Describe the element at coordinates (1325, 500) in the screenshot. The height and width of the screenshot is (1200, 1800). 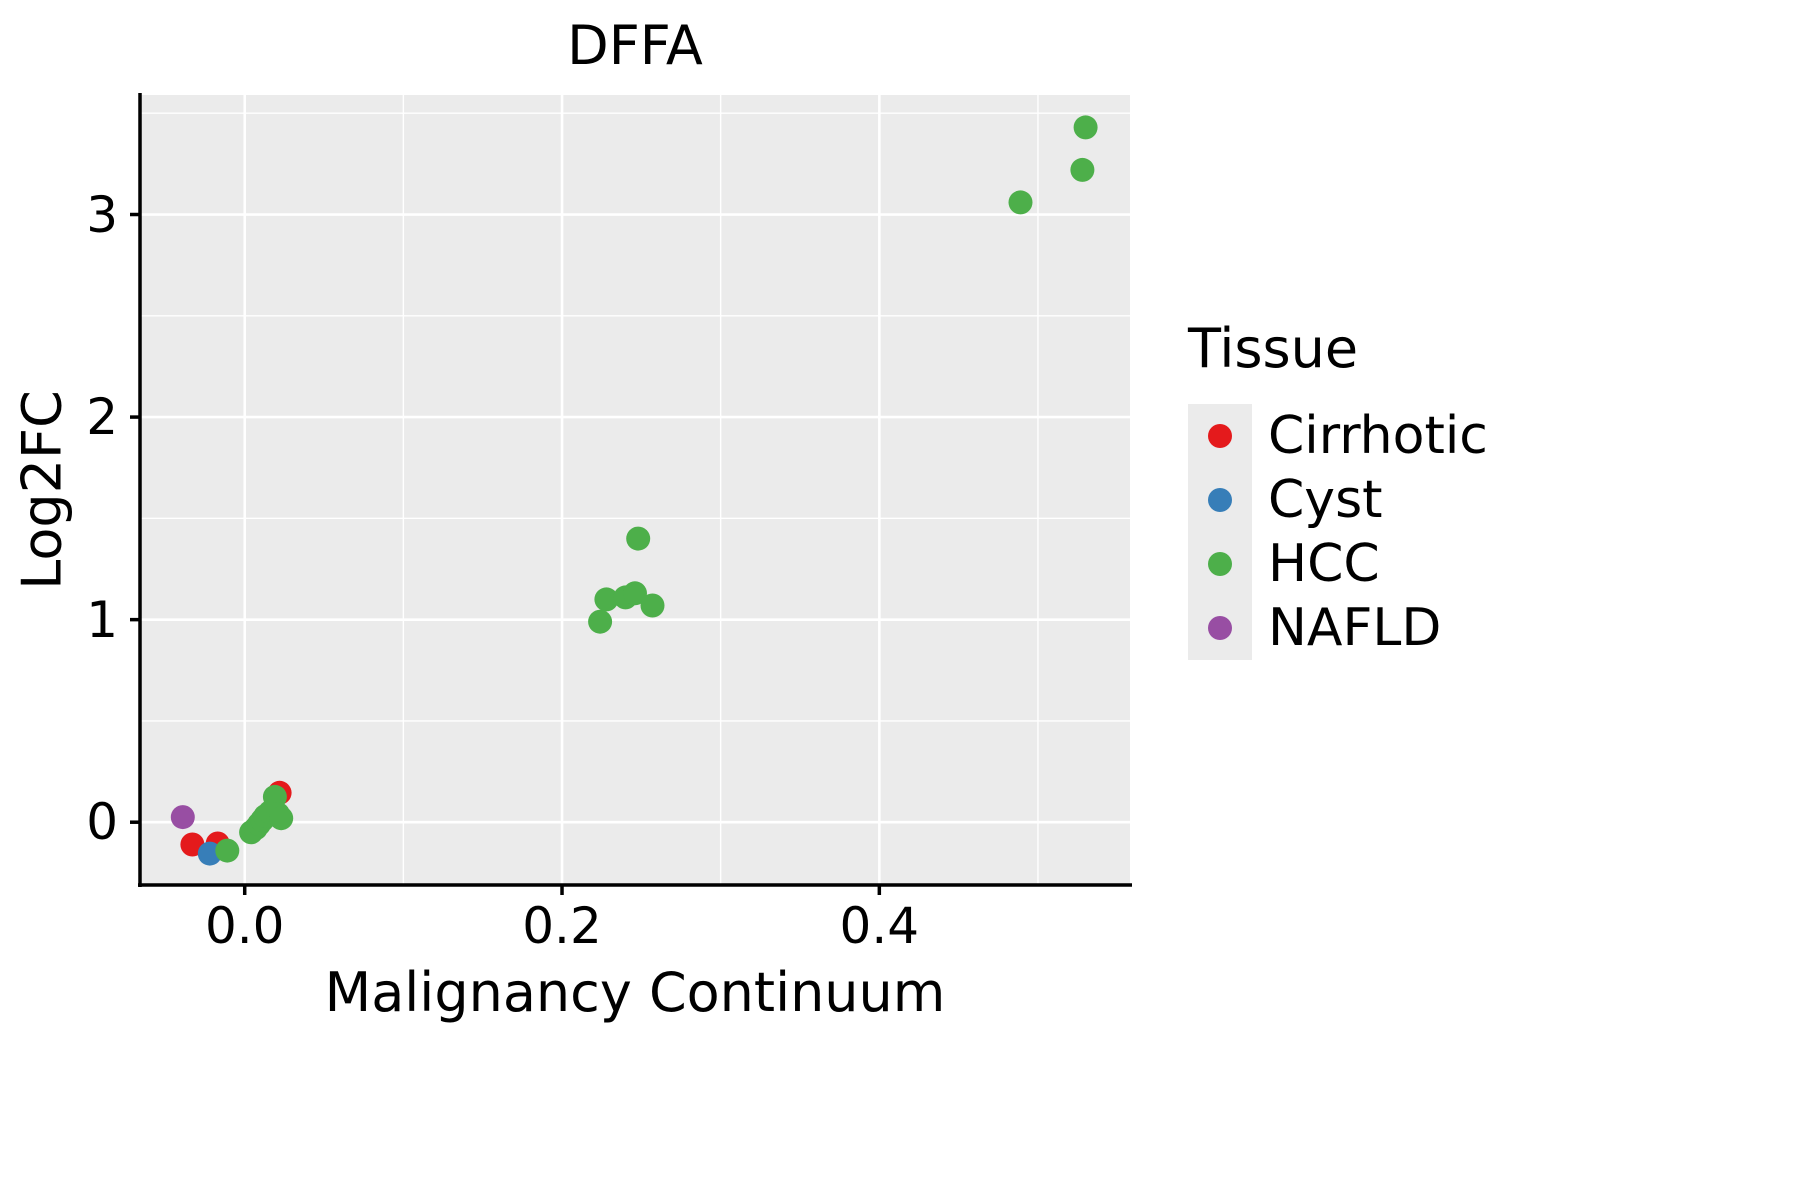
I see `legend-label: Cyst` at that location.